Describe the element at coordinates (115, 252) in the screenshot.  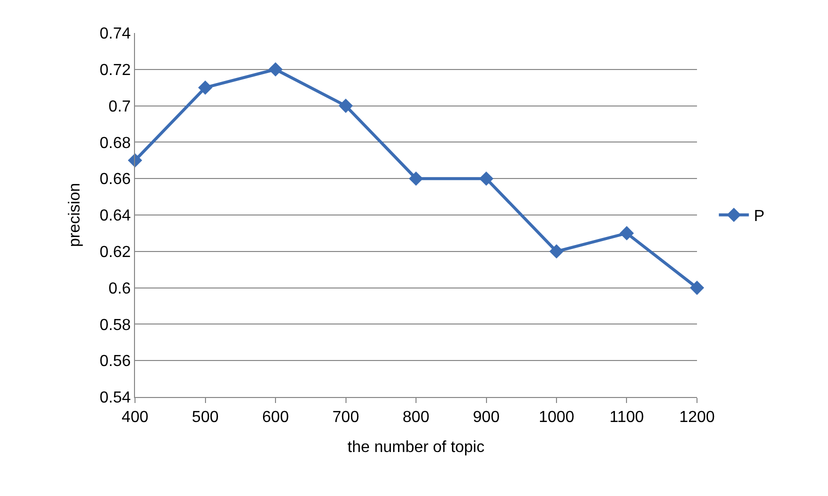
I see `y-tick-label: 0.62` at that location.